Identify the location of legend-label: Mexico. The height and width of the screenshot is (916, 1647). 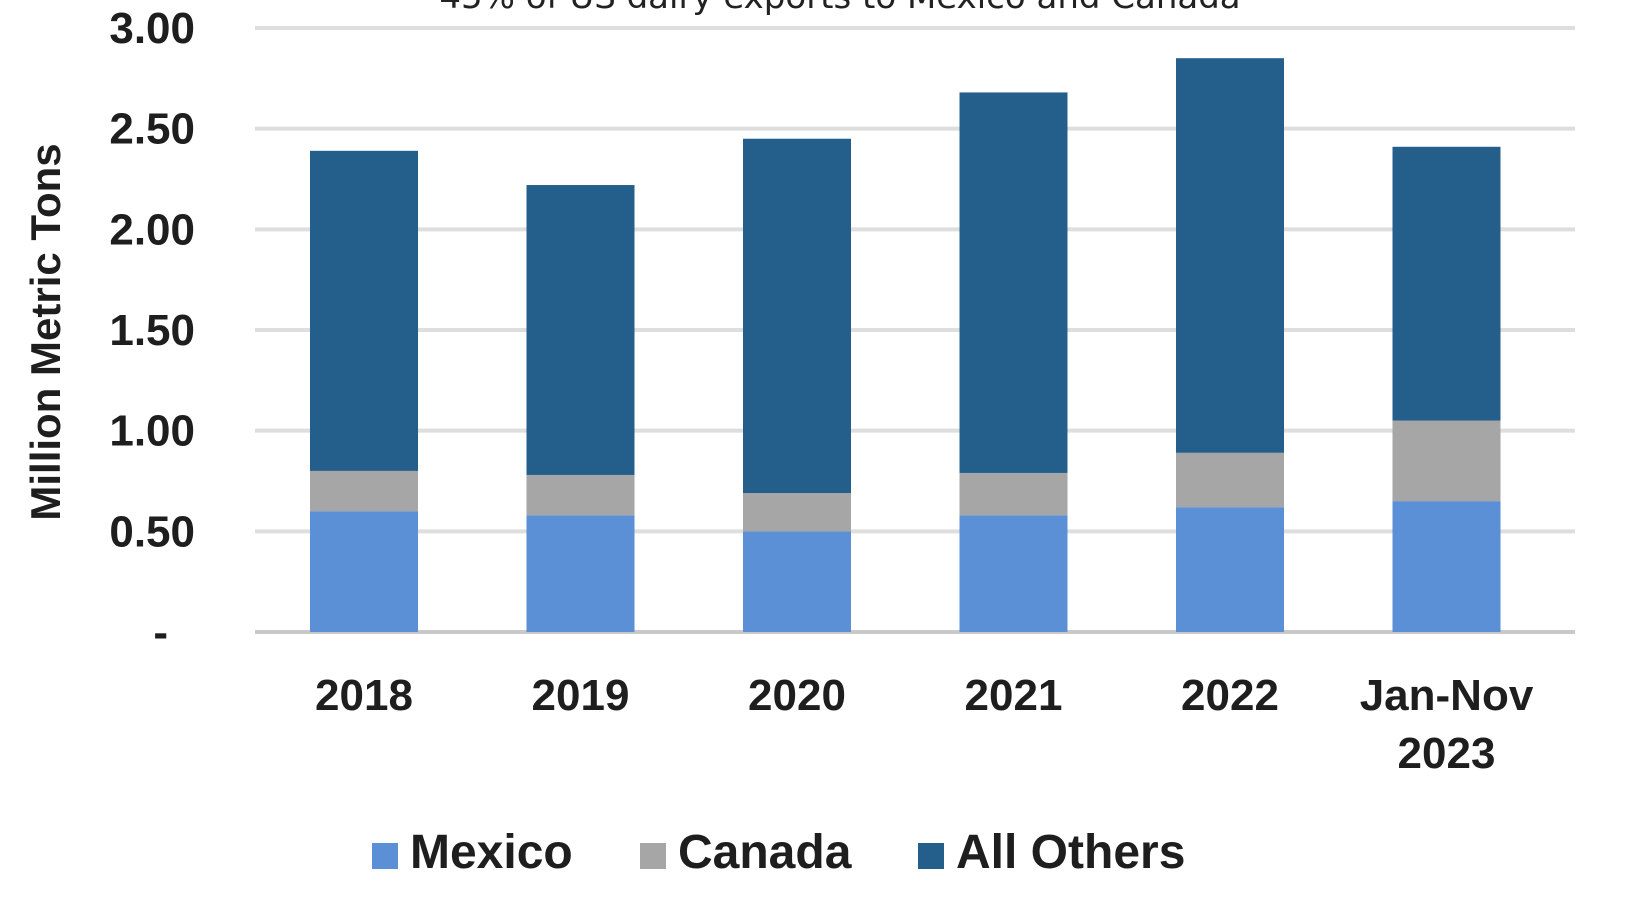
(491, 852).